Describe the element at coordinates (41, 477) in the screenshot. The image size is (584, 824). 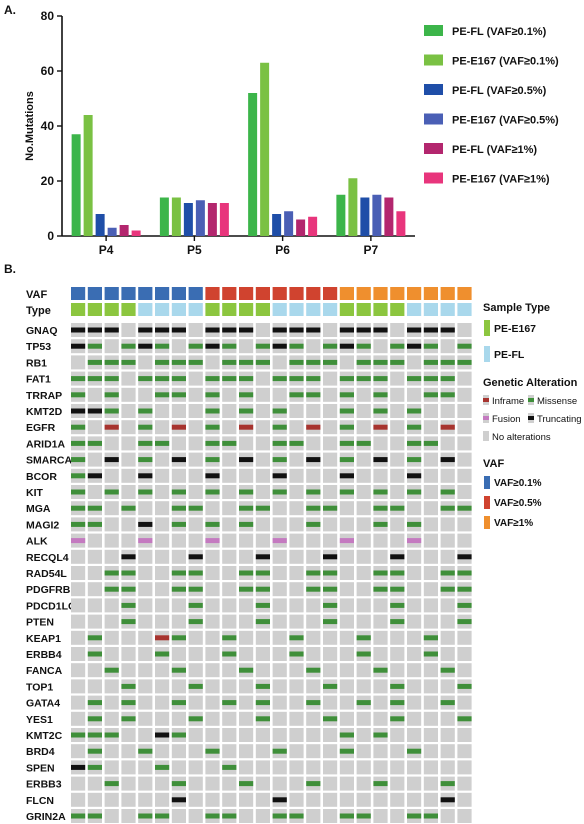
I see `gene-label: BCOR` at that location.